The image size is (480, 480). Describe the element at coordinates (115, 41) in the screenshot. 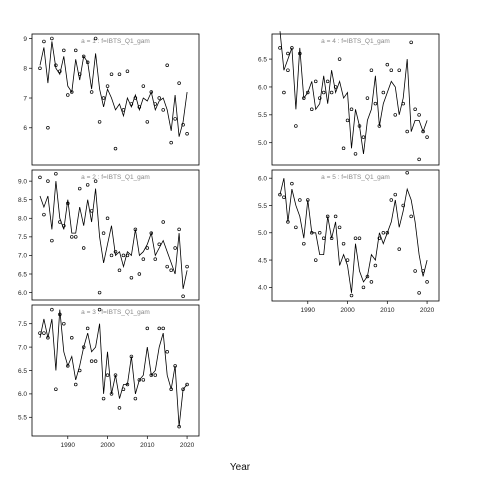

I see `panel-label: a = 1 : f=IBTS_Q1_gam` at that location.